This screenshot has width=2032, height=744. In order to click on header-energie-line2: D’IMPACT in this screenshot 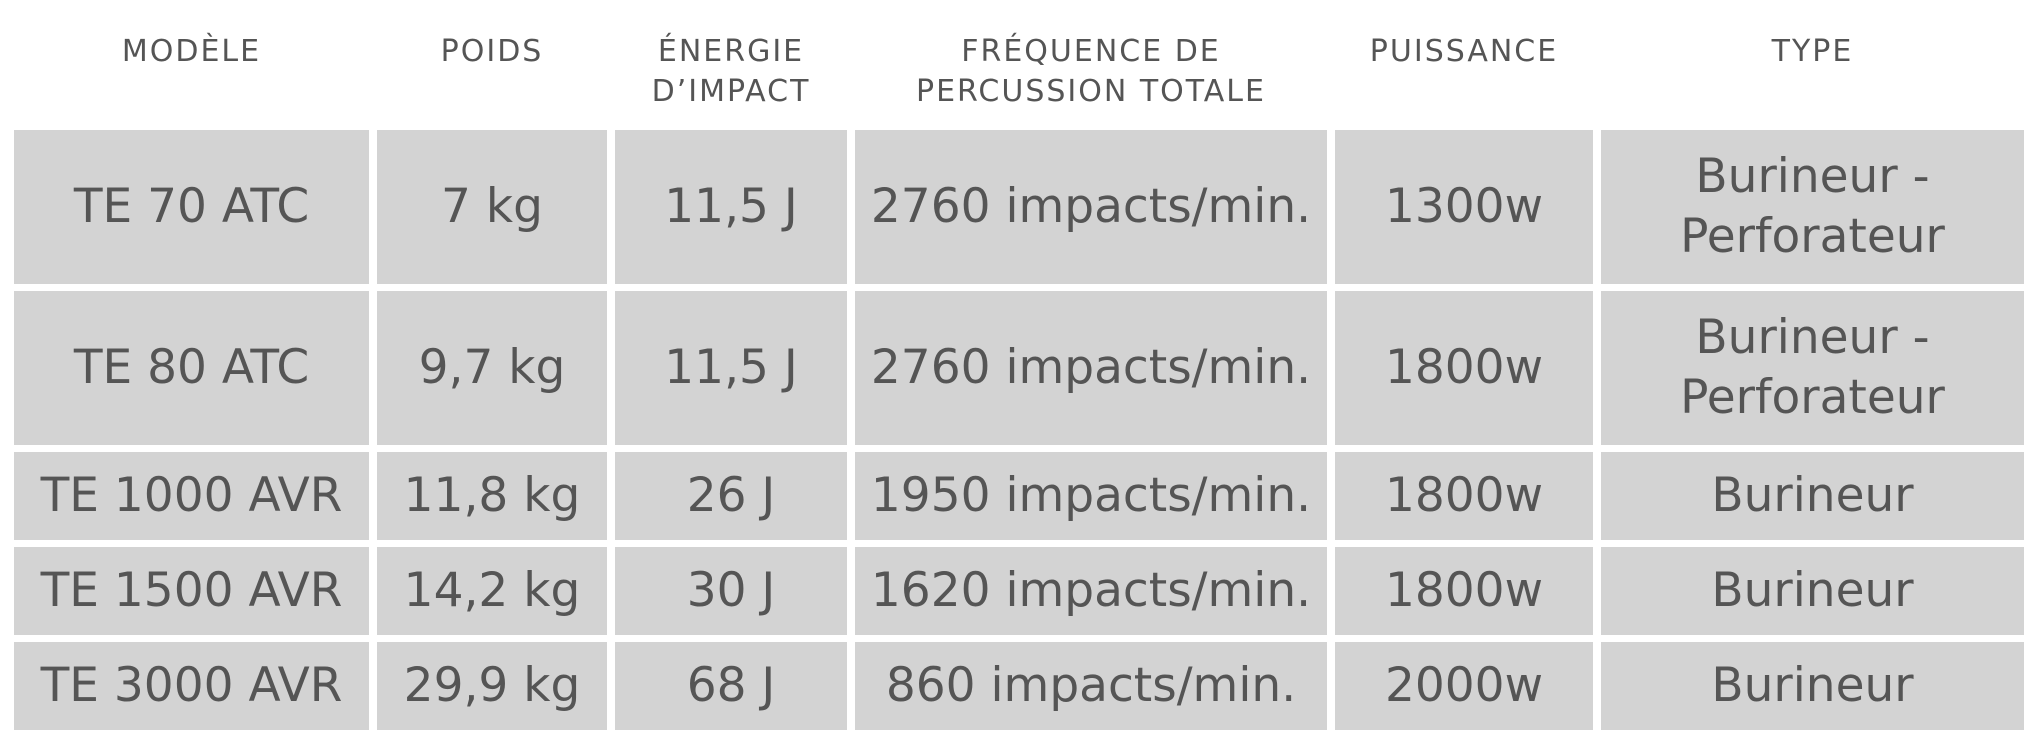, I will do `click(731, 91)`.